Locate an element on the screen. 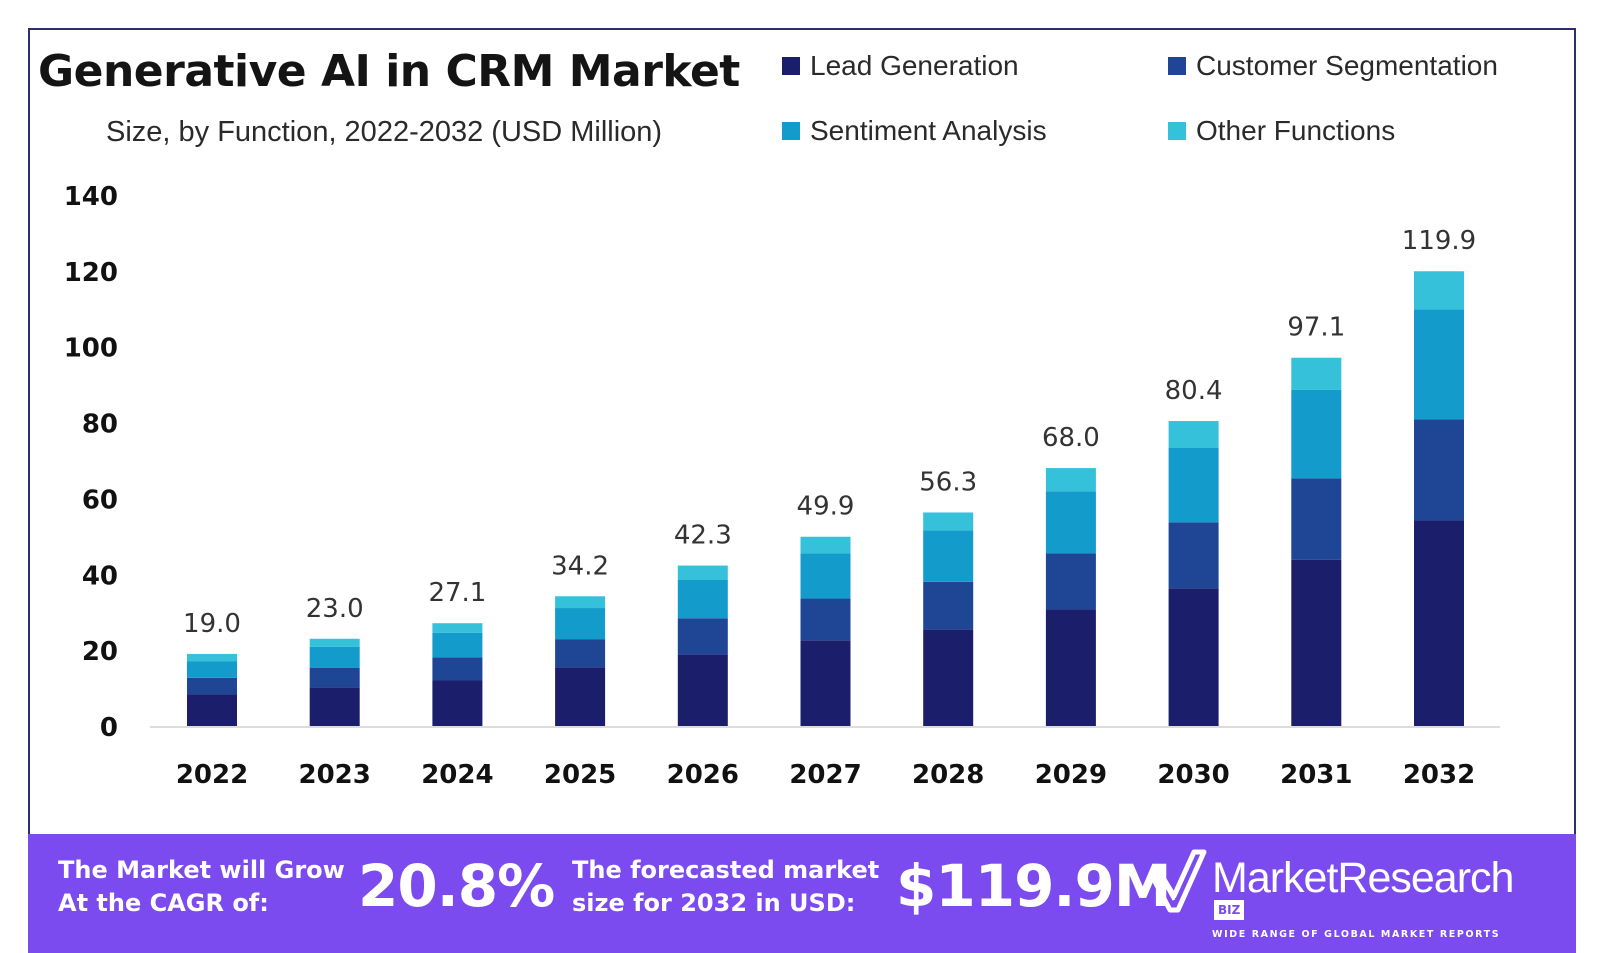 This screenshot has height=953, width=1600. brand-tagline: WIDE RANGE OF GLOBAL MARKET REPORTS is located at coordinates (1356, 934).